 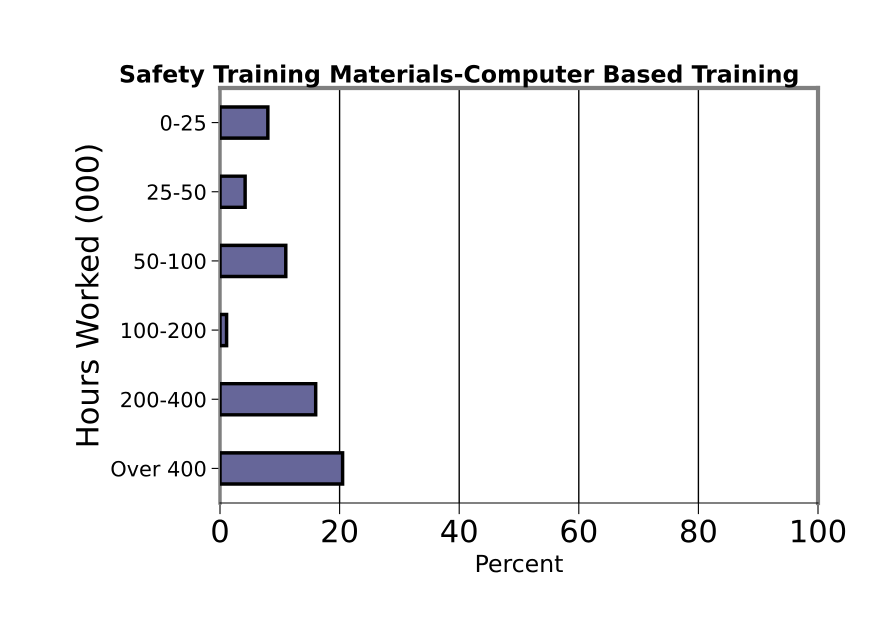 What do you see at coordinates (459, 531) in the screenshot?
I see `x-tick-label: 40` at bounding box center [459, 531].